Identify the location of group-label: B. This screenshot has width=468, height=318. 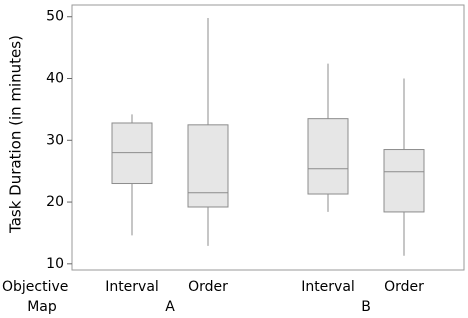
(366, 307).